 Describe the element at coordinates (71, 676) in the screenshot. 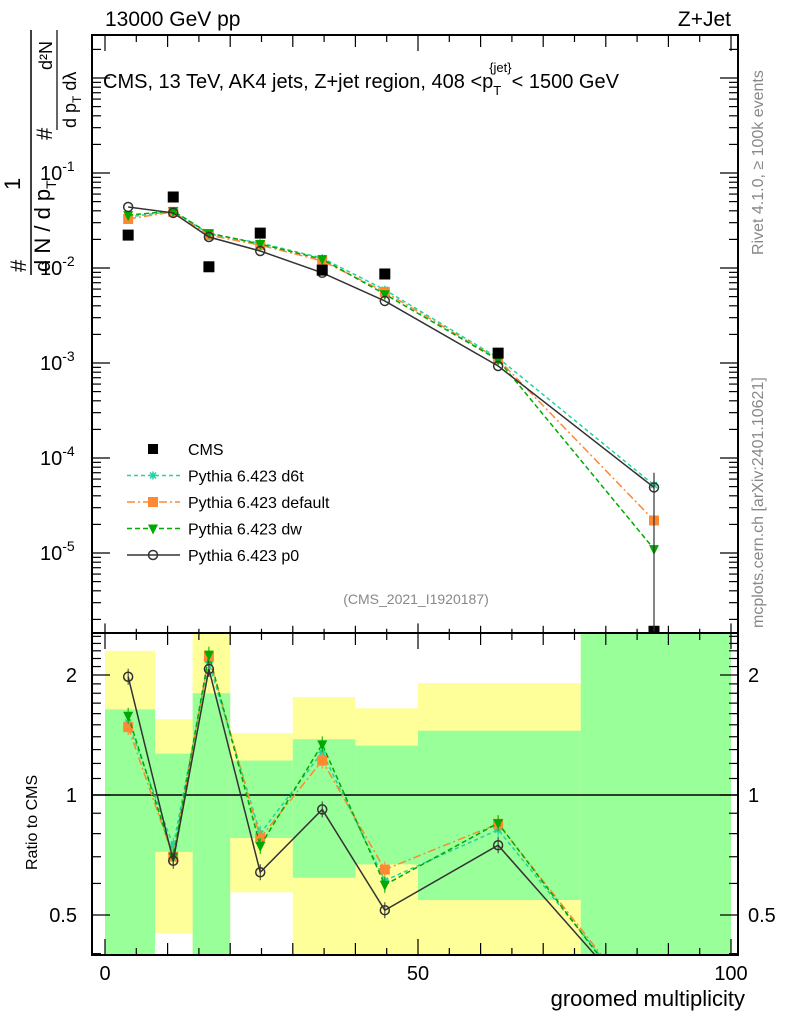

I see `ratio-y-tick-label: 2` at that location.